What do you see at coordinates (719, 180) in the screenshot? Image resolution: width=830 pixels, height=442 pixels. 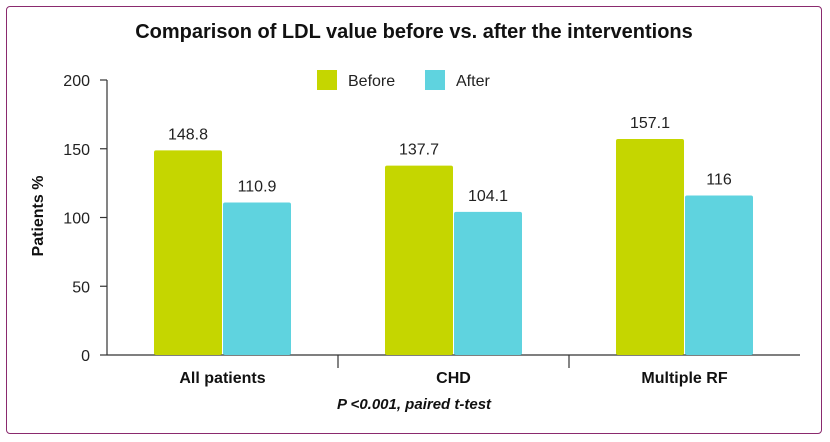 I see `data-label: 116` at bounding box center [719, 180].